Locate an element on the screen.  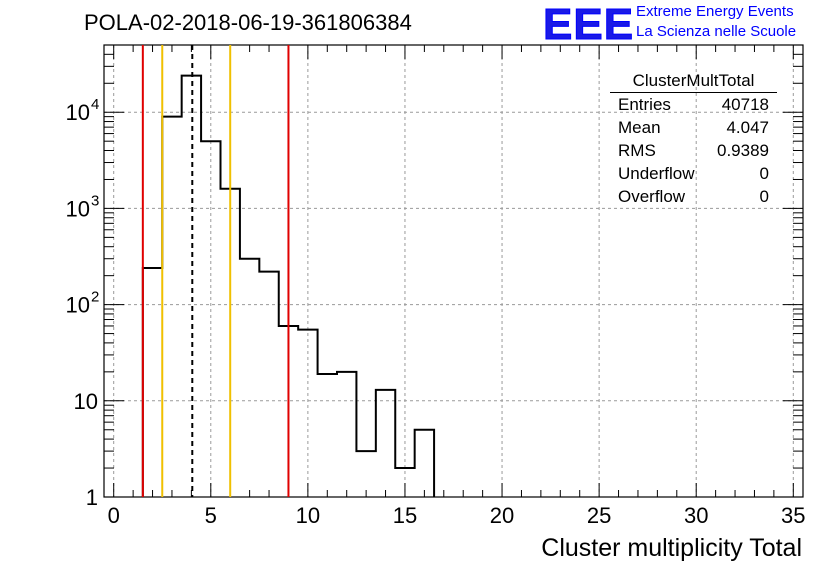
stats-row: RMS 0.9389 is located at coordinates (693, 150).